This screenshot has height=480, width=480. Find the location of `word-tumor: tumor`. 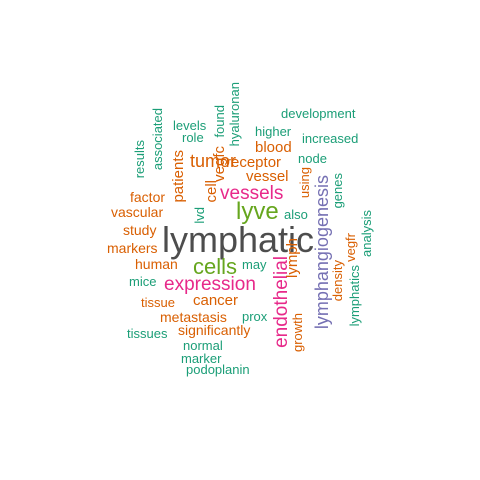

word-tumor: tumor is located at coordinates (213, 161).